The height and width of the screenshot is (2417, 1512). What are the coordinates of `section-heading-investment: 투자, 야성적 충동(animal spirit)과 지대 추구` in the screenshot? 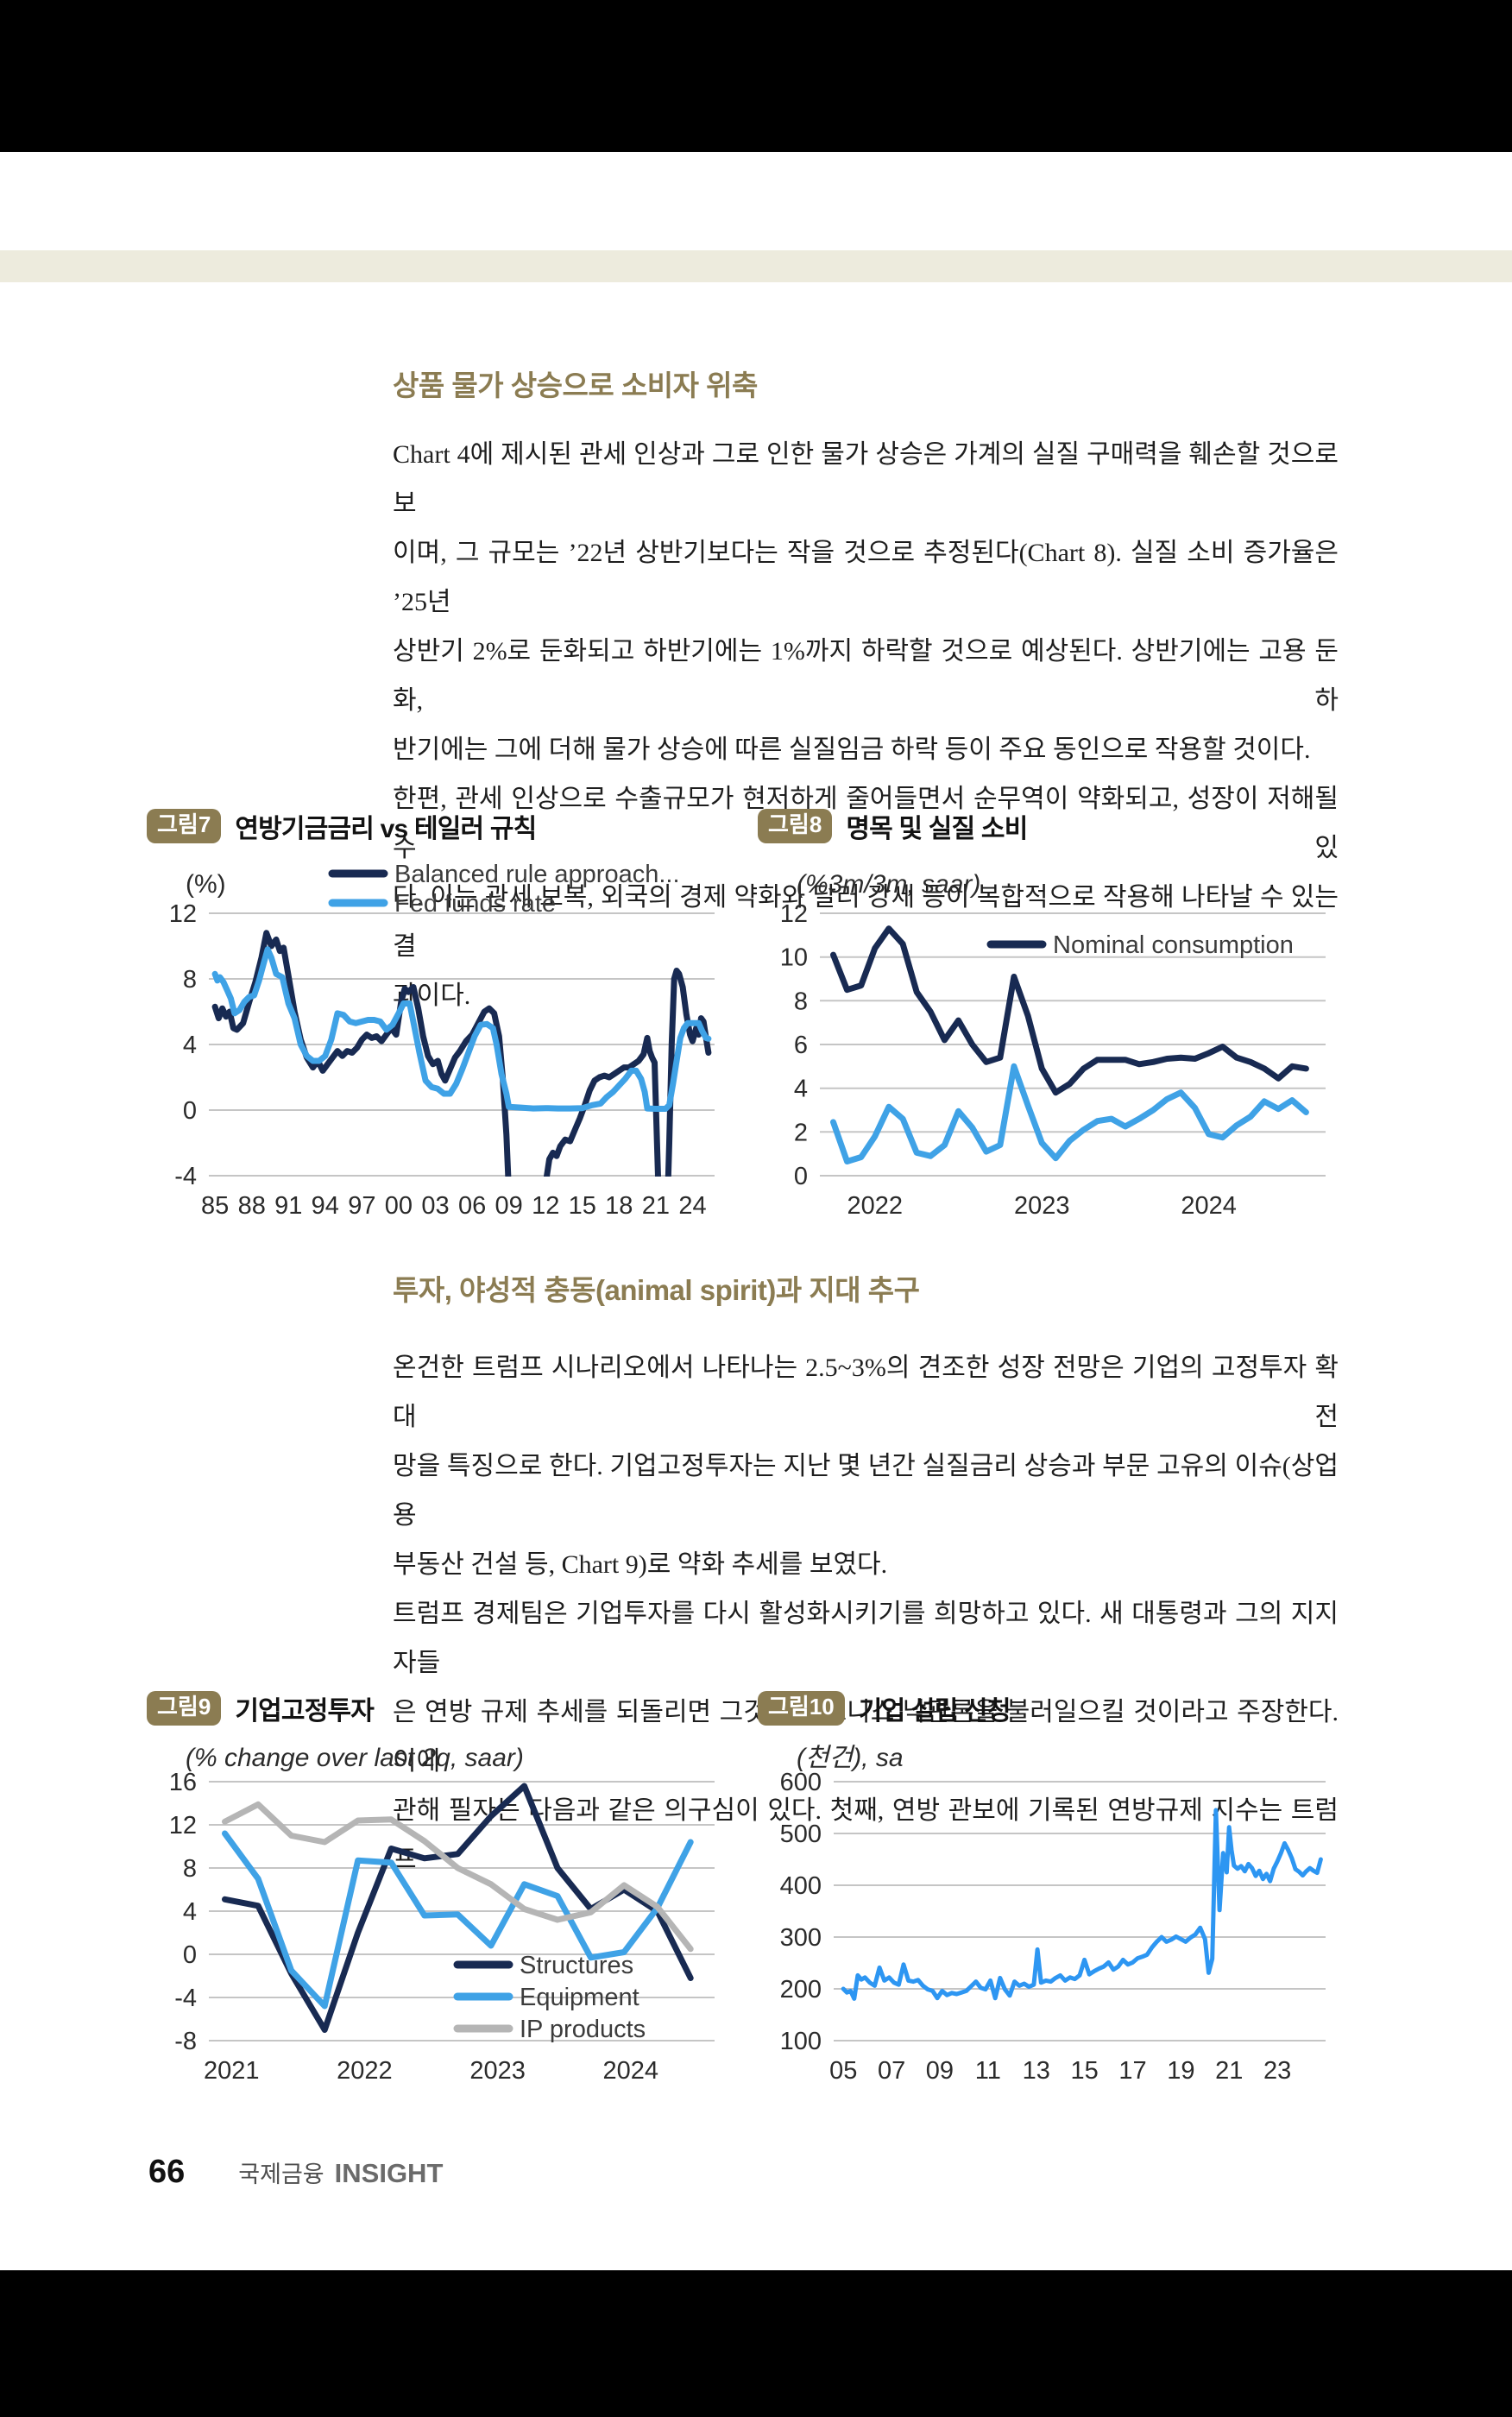 It's located at (657, 1290).